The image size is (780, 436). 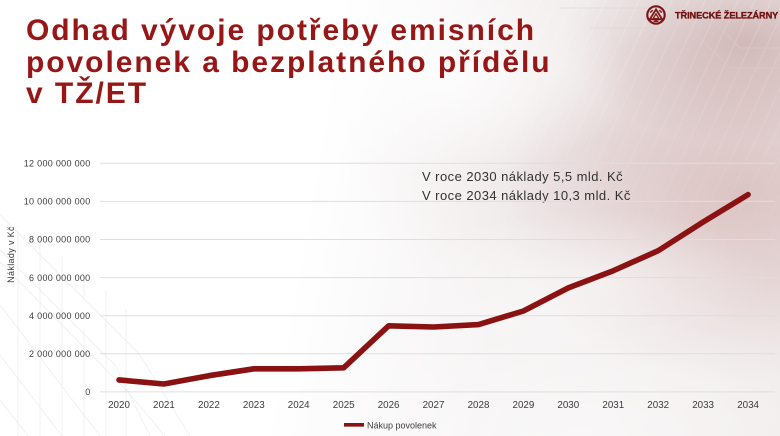 What do you see at coordinates (402, 425) in the screenshot?
I see `svg-text: Nákup povolenek` at bounding box center [402, 425].